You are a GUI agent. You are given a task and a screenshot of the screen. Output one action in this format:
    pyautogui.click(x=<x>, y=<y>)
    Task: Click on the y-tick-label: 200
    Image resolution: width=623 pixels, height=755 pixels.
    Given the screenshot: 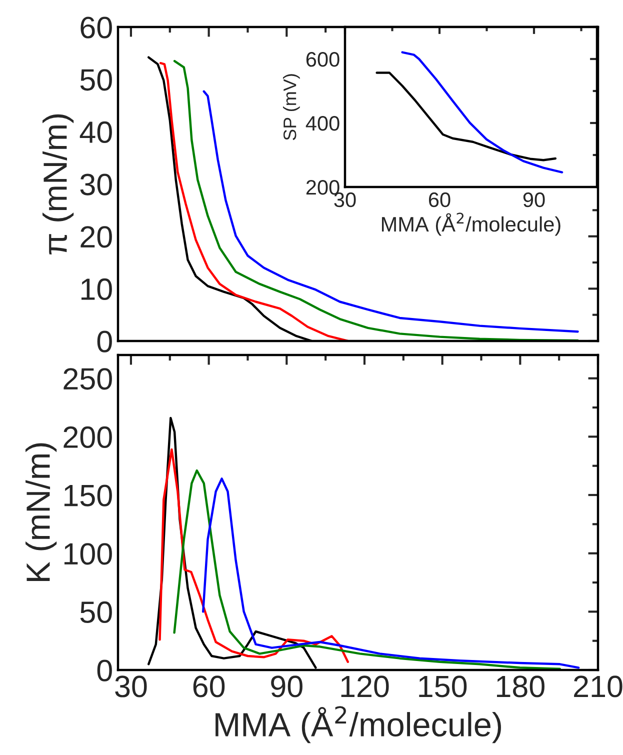 What is the action you would take?
    pyautogui.click(x=88, y=437)
    